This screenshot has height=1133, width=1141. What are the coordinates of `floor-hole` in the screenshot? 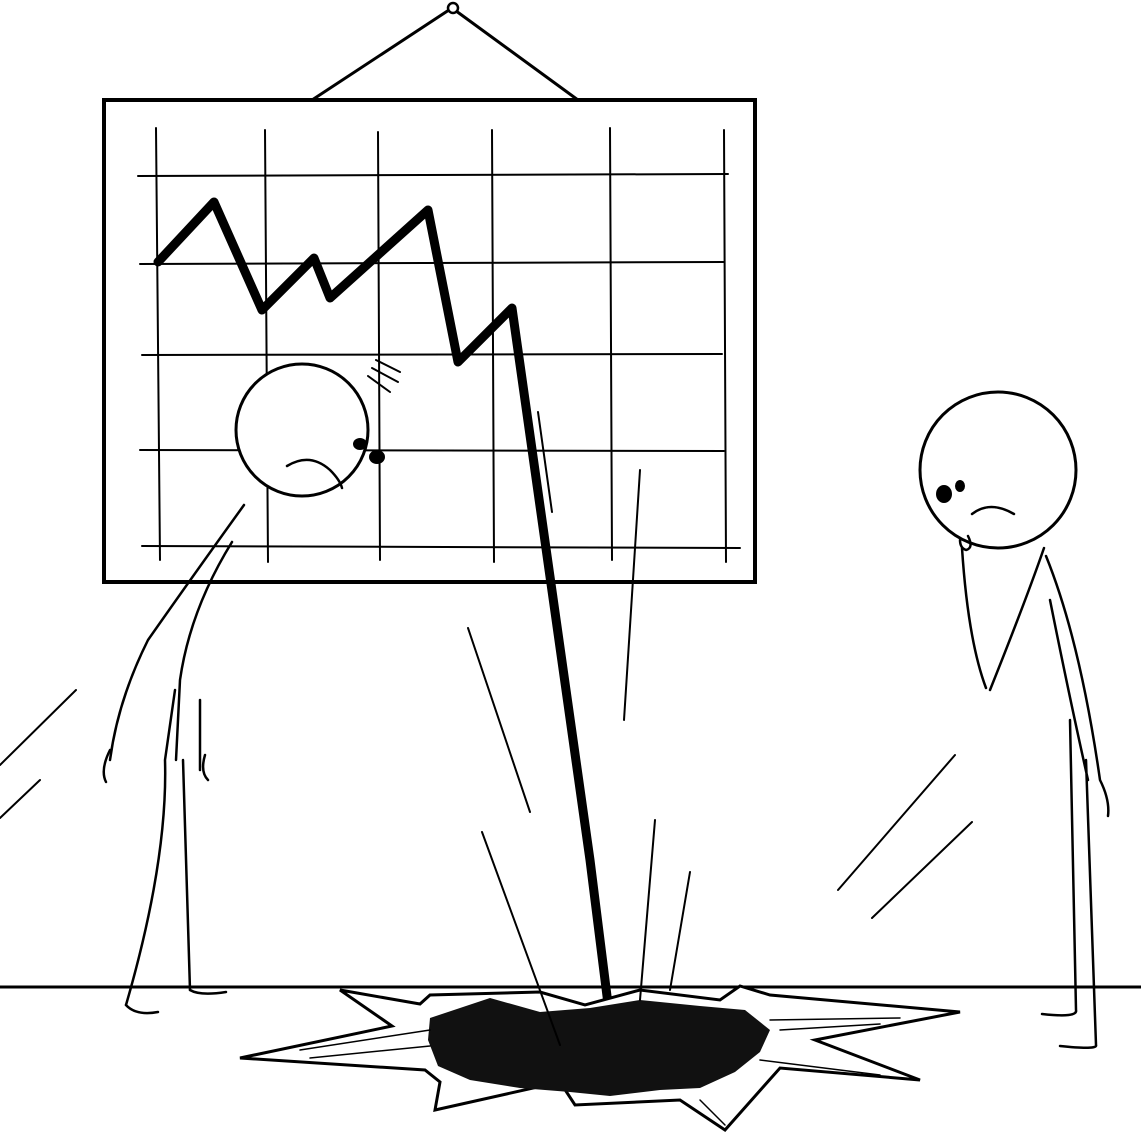 It's located at (600, 1058).